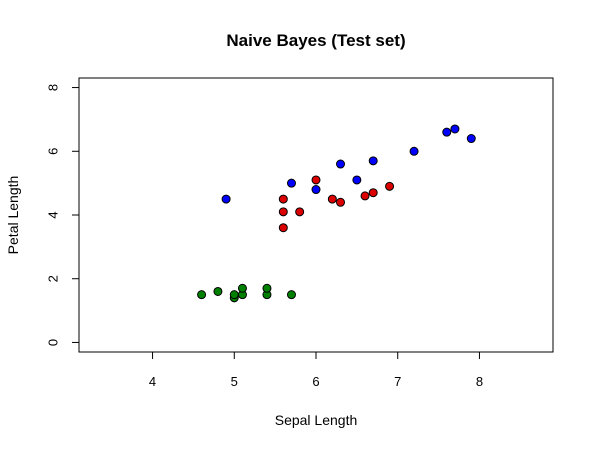 The height and width of the screenshot is (450, 594). Describe the element at coordinates (53, 87) in the screenshot. I see `y-tick-label: 8` at that location.